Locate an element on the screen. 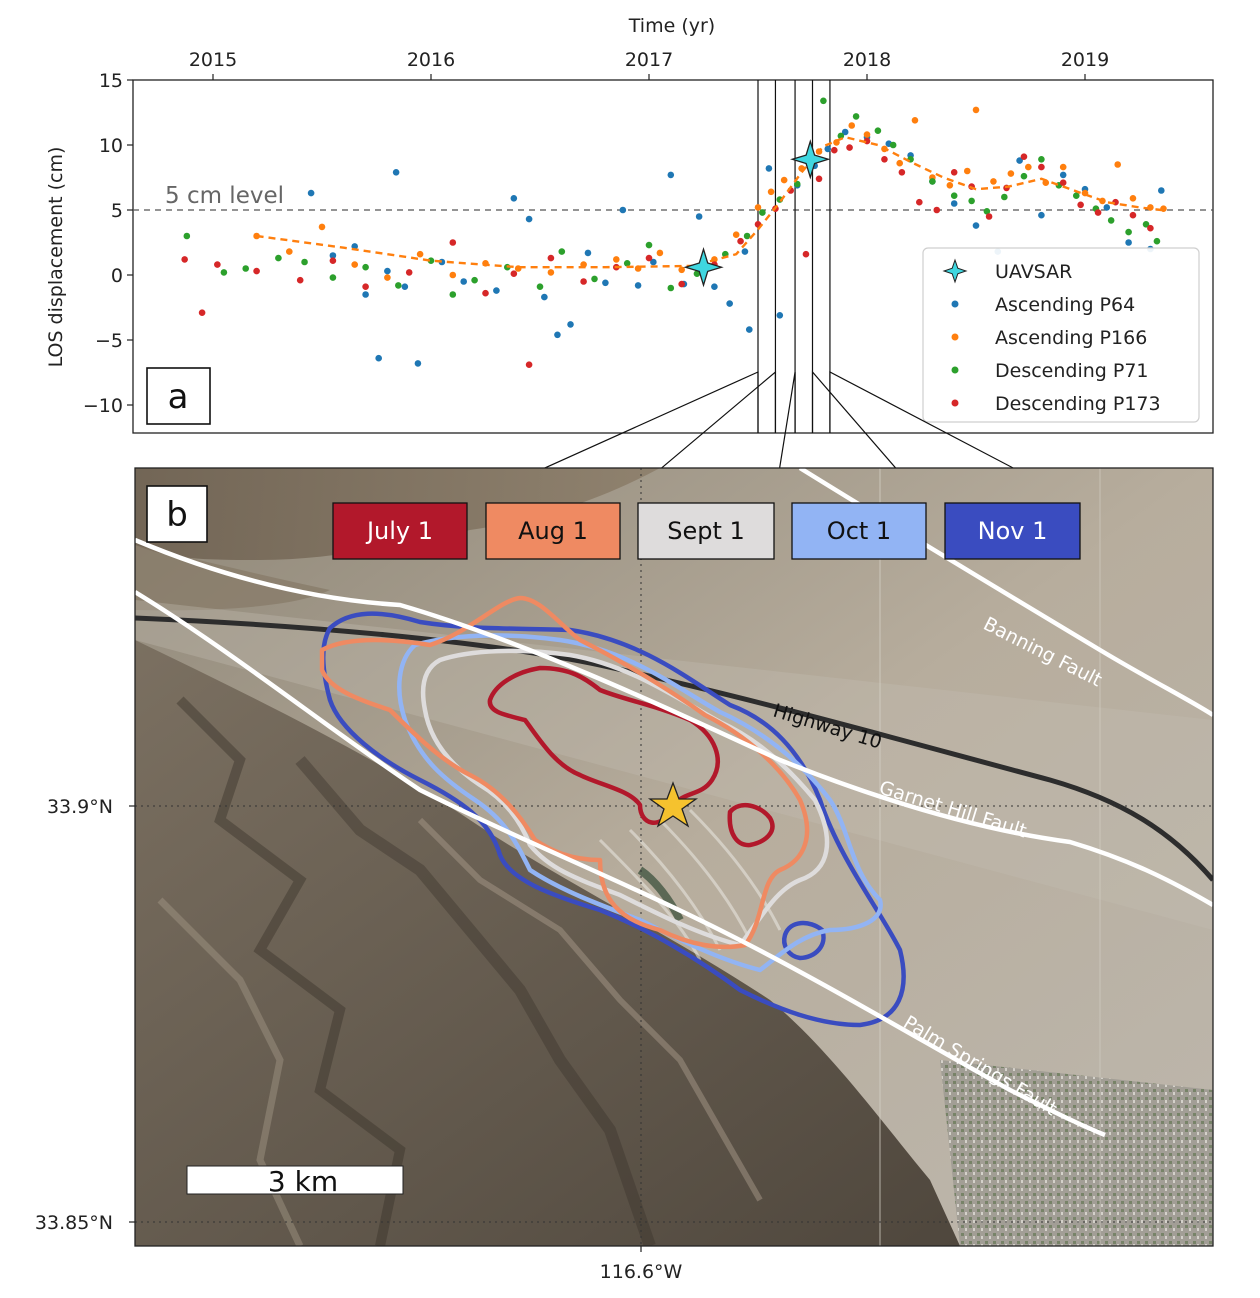  y-axis-title: LOS displacement (cm) is located at coordinates (56, 257).